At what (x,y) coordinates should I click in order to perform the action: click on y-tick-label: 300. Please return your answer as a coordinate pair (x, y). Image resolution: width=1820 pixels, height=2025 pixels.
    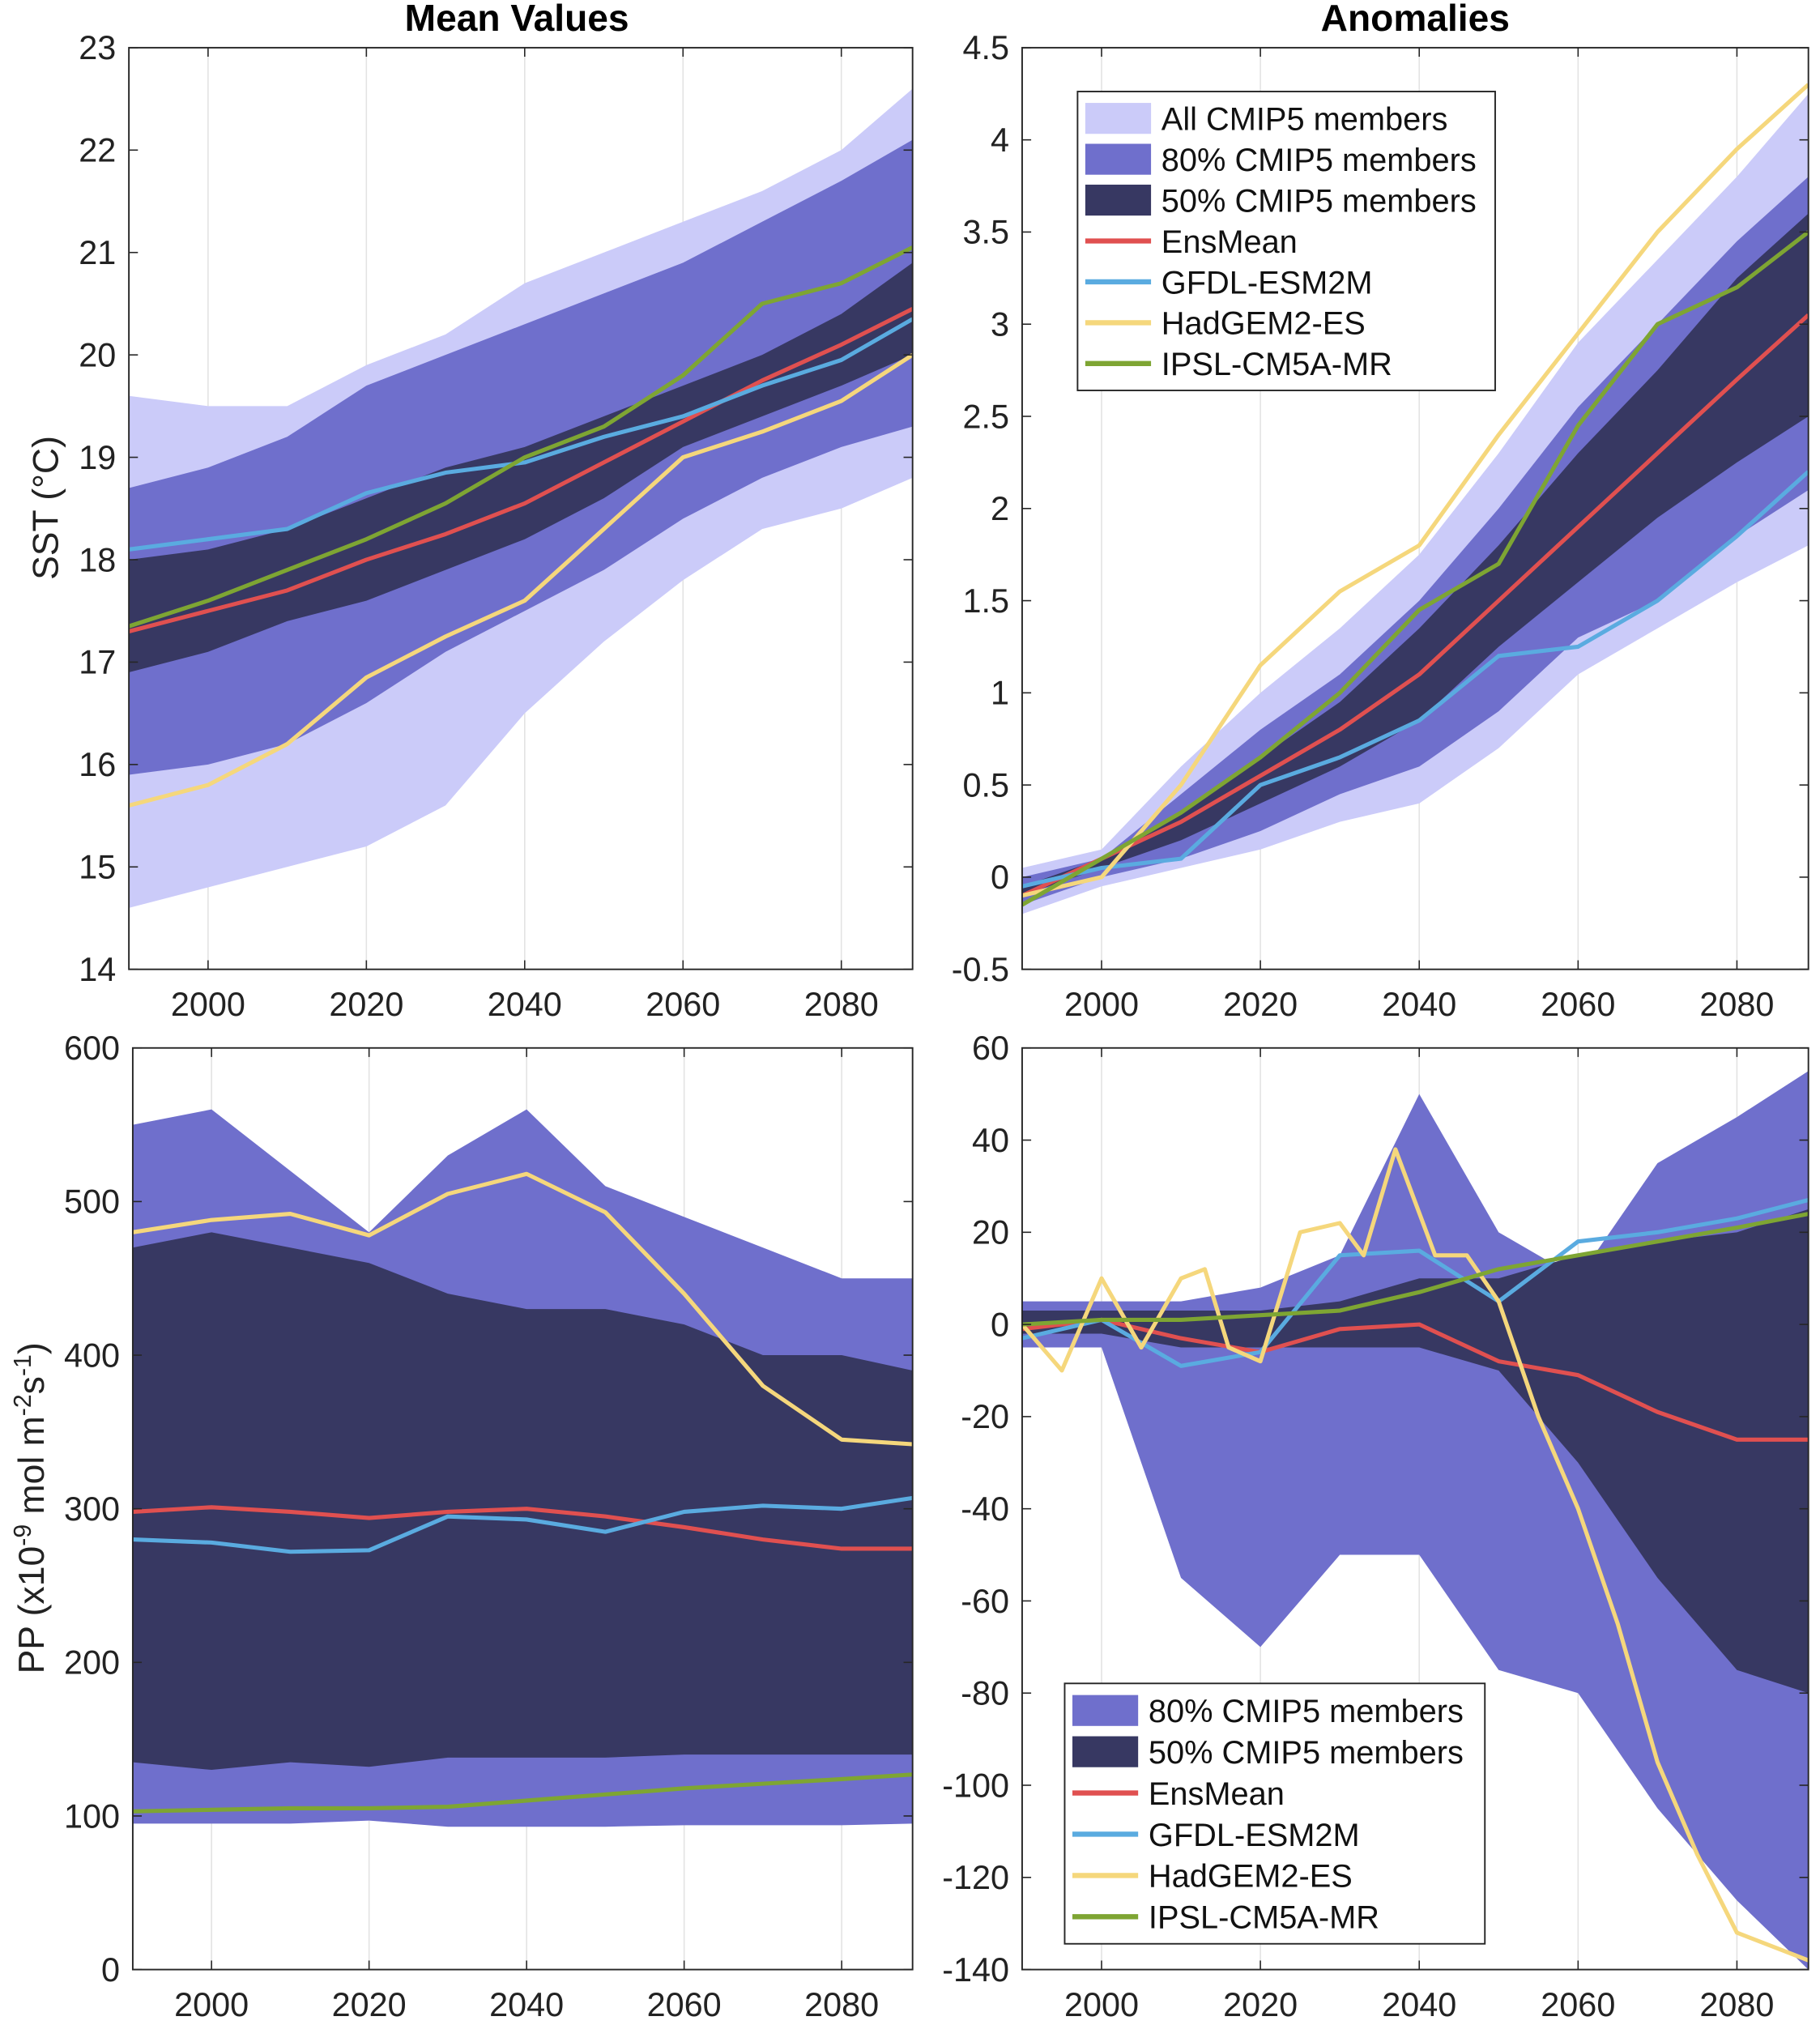
    Looking at the image, I should click on (92, 1509).